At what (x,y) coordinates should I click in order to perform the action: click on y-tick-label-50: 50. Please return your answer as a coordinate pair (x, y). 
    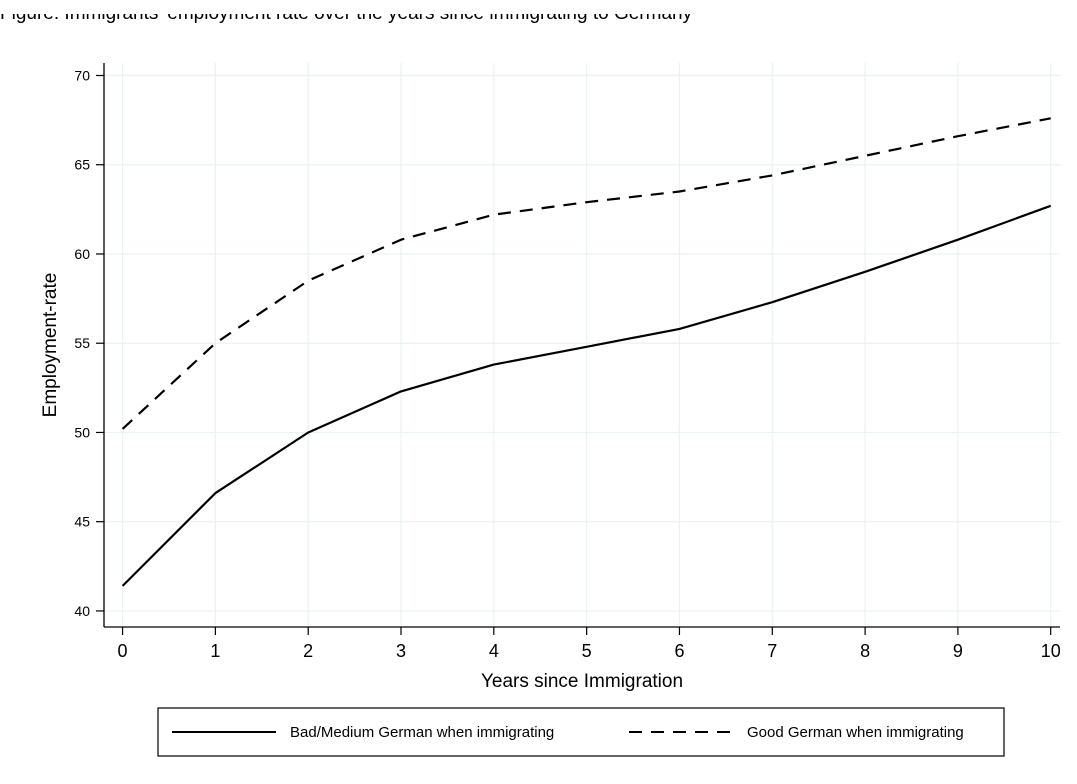
    Looking at the image, I should click on (82, 432).